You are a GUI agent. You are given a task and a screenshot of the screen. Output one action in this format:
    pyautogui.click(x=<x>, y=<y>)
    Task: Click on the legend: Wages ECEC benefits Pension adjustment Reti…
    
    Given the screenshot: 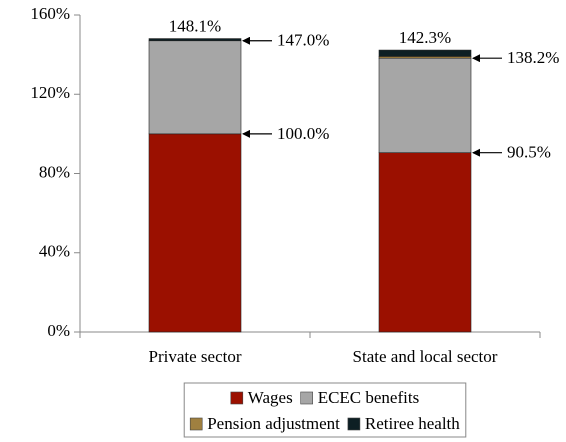 What is the action you would take?
    pyautogui.click(x=325, y=410)
    